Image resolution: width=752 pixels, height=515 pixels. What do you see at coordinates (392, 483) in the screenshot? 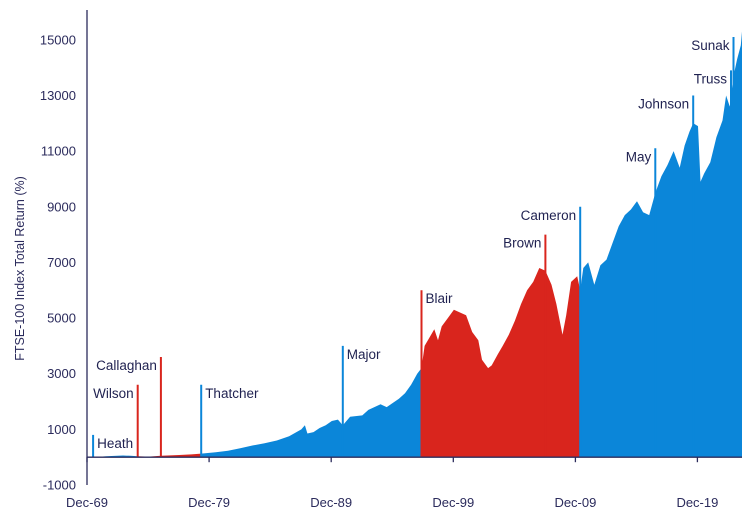
I see `x-ticks: Dec-69 Dec-79 Dec-89 Dec-99 Dec-09 Dec-19` at bounding box center [392, 483].